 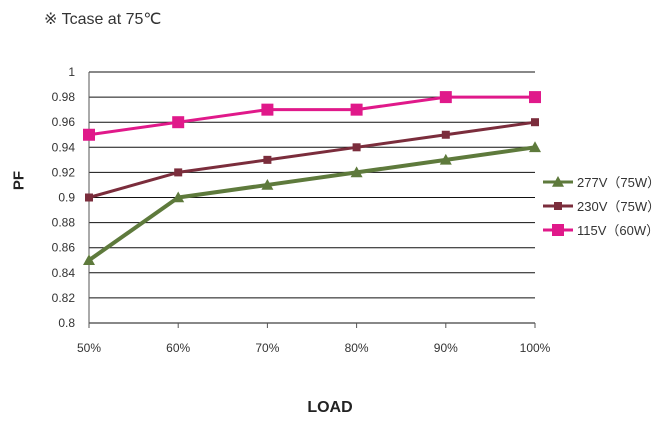 I want to click on x-tick-label: 50%, so click(x=89, y=348).